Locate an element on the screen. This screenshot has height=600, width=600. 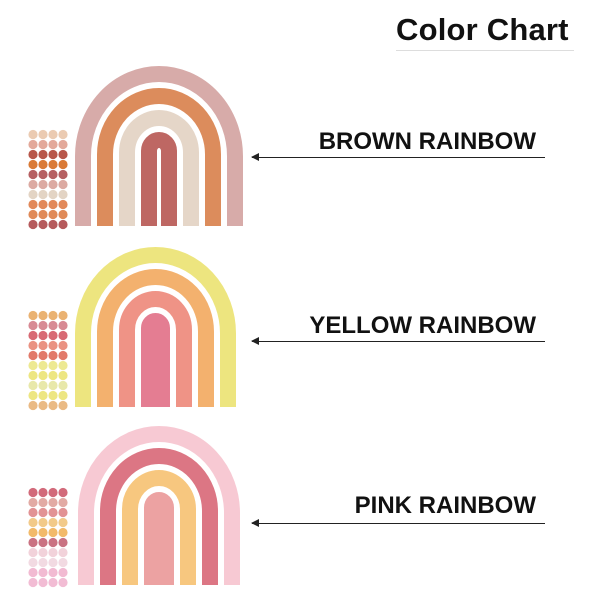
brown-rainbow is located at coordinates (159, 146).